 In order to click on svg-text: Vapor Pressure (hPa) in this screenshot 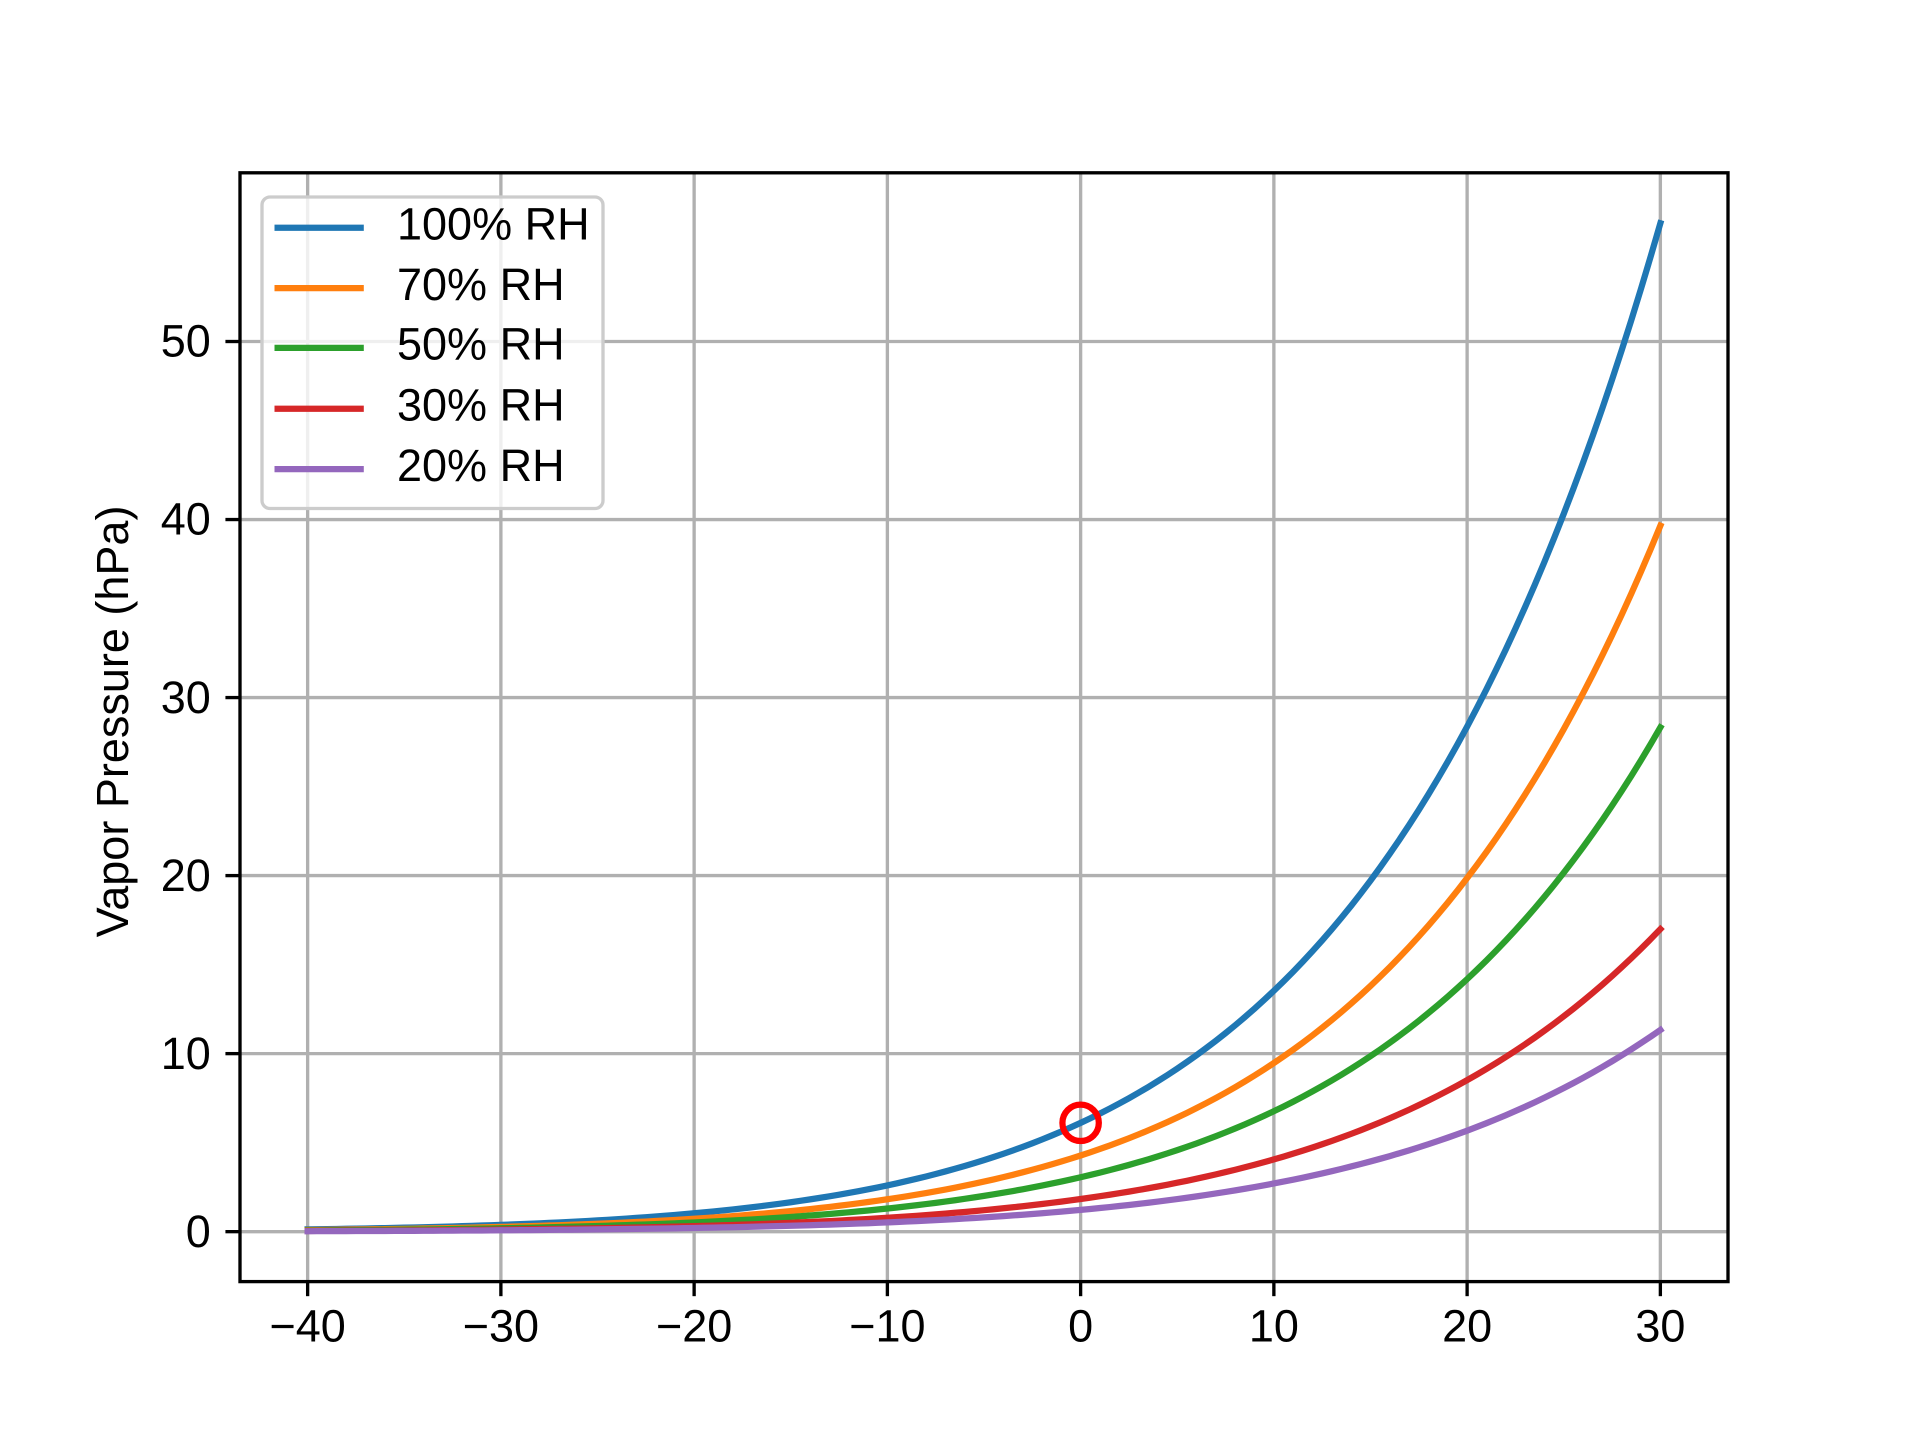, I will do `click(112, 722)`.